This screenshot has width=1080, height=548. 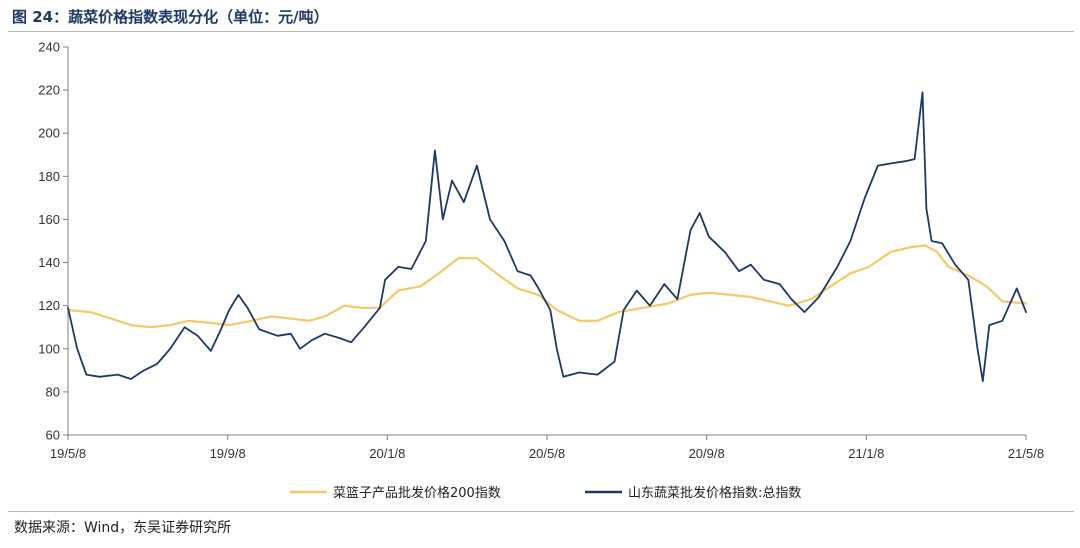 I want to click on legend-label-2: 山东蔬菜批发价格指数:总指数, so click(x=714, y=493).